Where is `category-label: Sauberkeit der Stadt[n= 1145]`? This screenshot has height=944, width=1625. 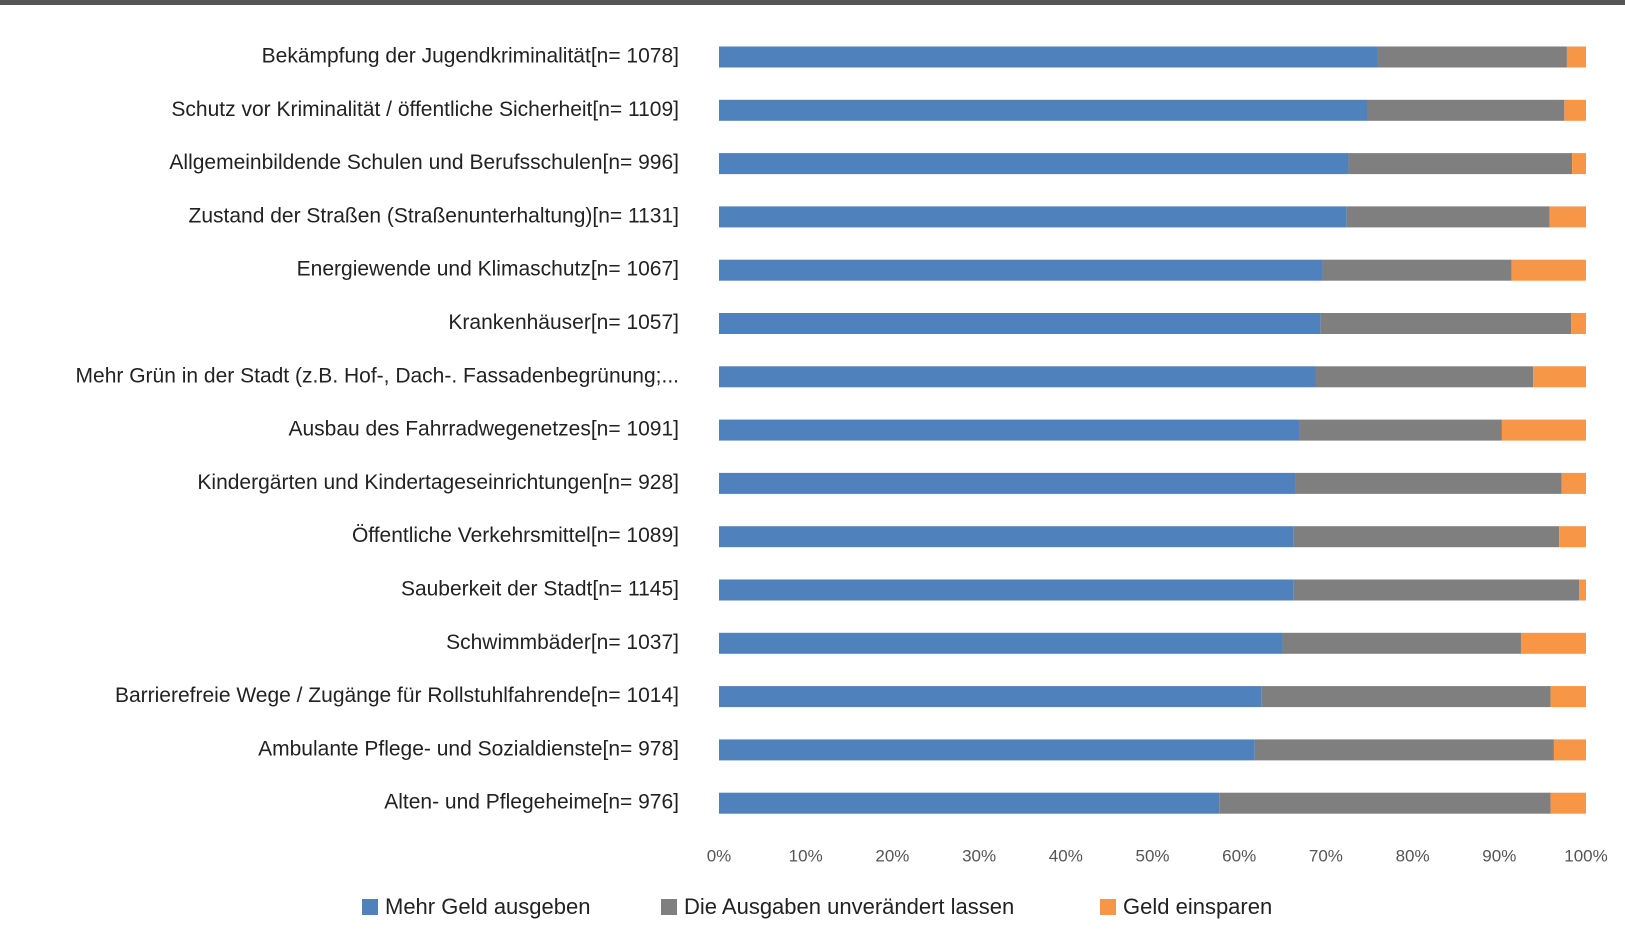 category-label: Sauberkeit der Stadt[n= 1145] is located at coordinates (540, 589).